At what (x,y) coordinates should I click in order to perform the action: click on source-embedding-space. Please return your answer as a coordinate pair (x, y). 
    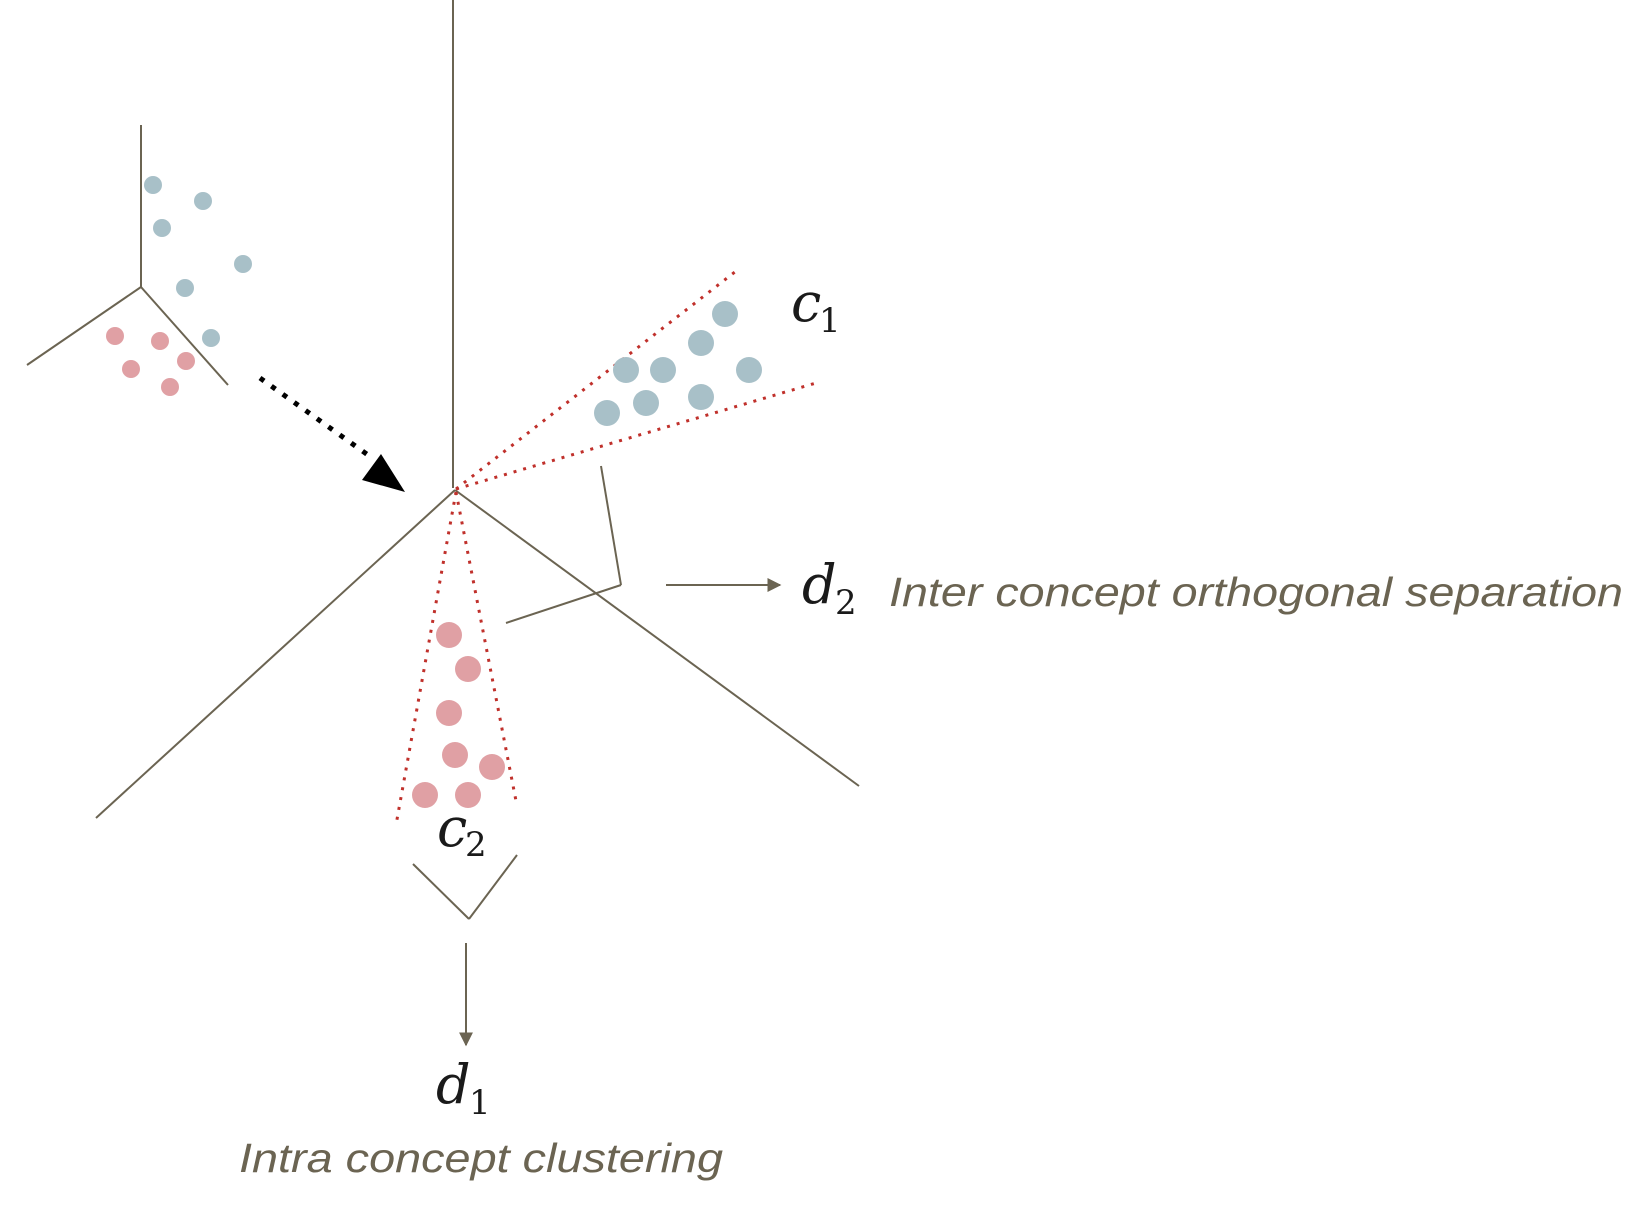
    Looking at the image, I should click on (139, 260).